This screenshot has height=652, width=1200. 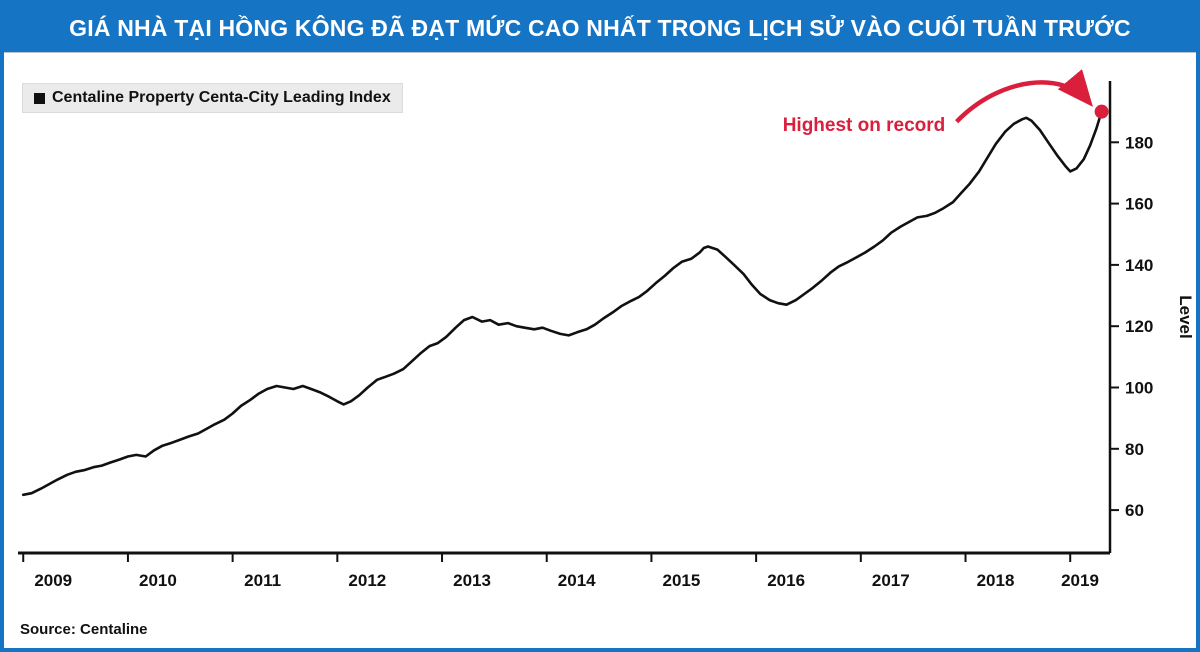 What do you see at coordinates (577, 580) in the screenshot?
I see `x-tick-label: 2014` at bounding box center [577, 580].